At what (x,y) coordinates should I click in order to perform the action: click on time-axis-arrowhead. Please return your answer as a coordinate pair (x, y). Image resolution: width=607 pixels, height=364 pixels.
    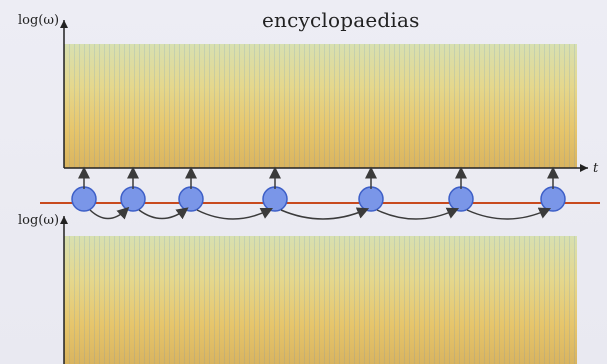
    Looking at the image, I should click on (584, 168).